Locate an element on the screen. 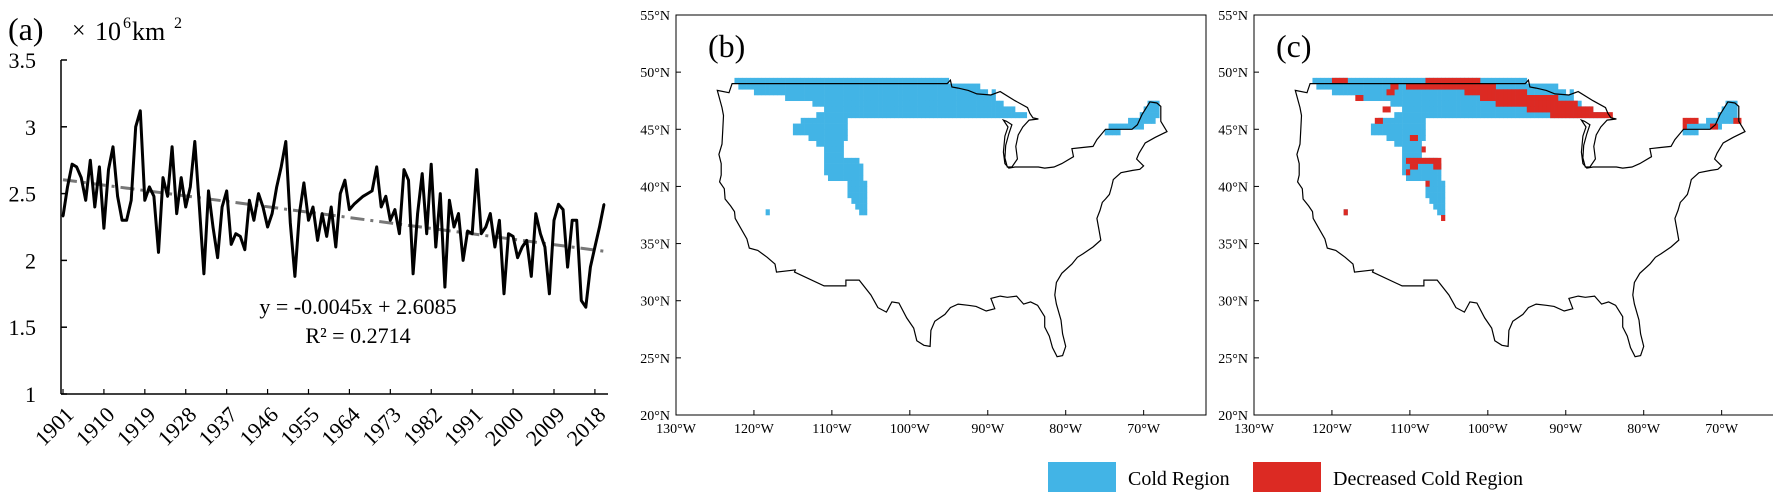  x-tick-label: 1910 is located at coordinates (95, 426).